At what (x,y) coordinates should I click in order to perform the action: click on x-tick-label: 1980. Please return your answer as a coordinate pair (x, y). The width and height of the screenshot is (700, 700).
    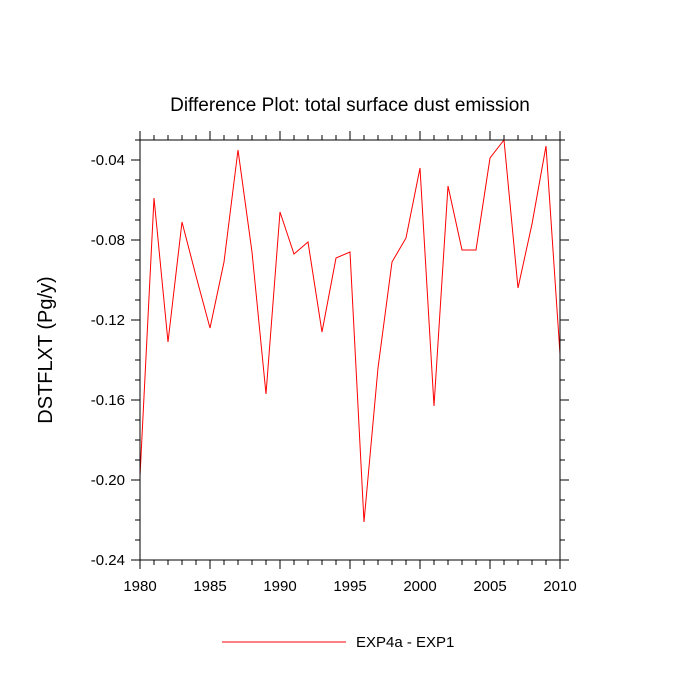
    Looking at the image, I should click on (139, 586).